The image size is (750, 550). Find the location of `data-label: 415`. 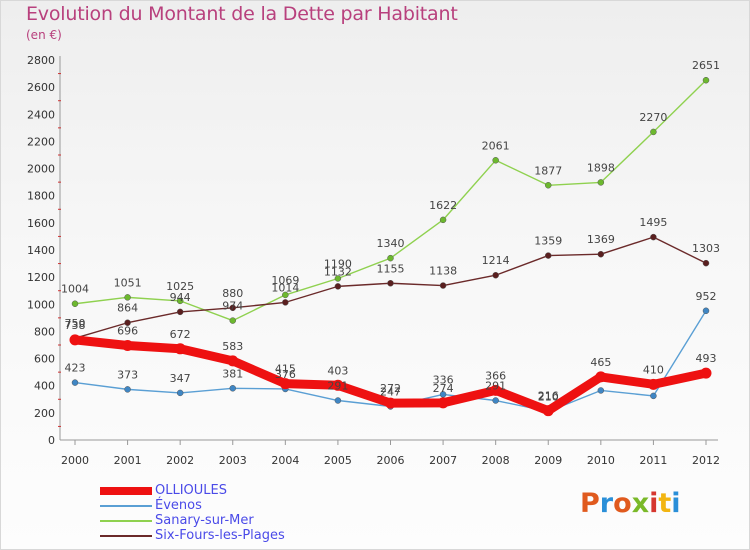

data-label: 415 is located at coordinates (285, 369).